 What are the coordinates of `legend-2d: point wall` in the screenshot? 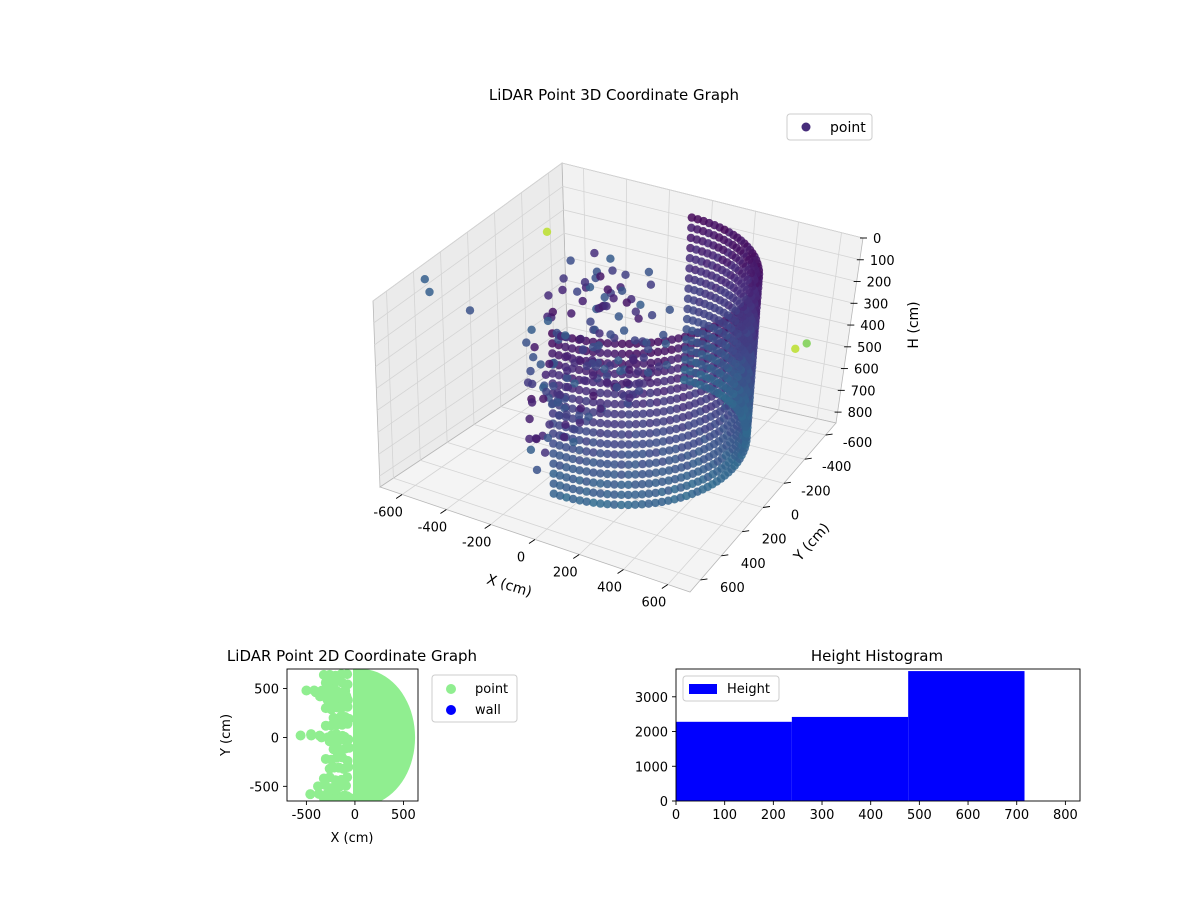 It's located at (474, 698).